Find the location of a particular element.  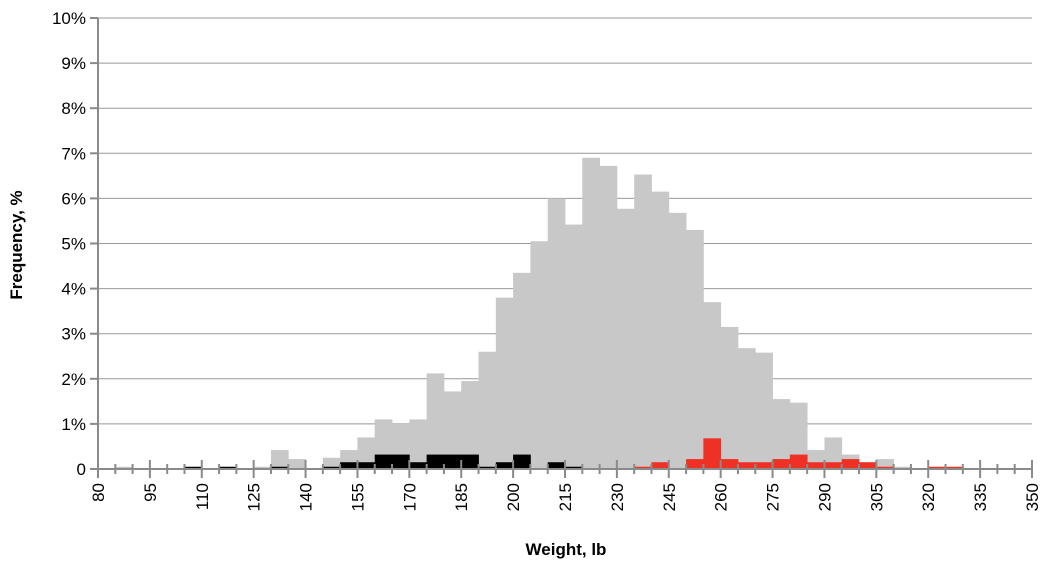

x-axis-title: Weight, lb is located at coordinates (566, 549).